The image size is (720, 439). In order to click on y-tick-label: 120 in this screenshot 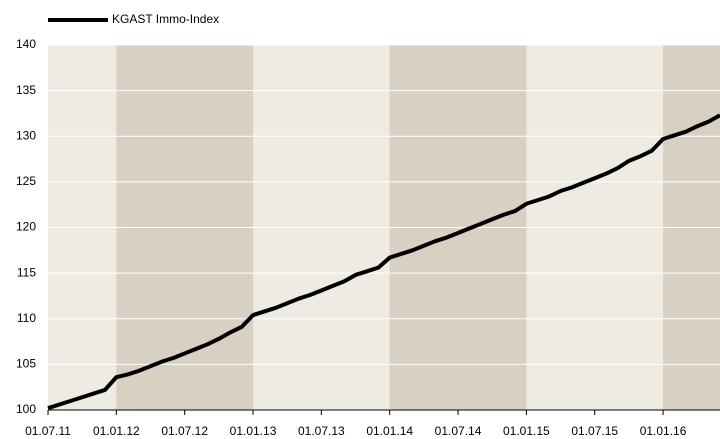, I will do `click(26, 227)`.